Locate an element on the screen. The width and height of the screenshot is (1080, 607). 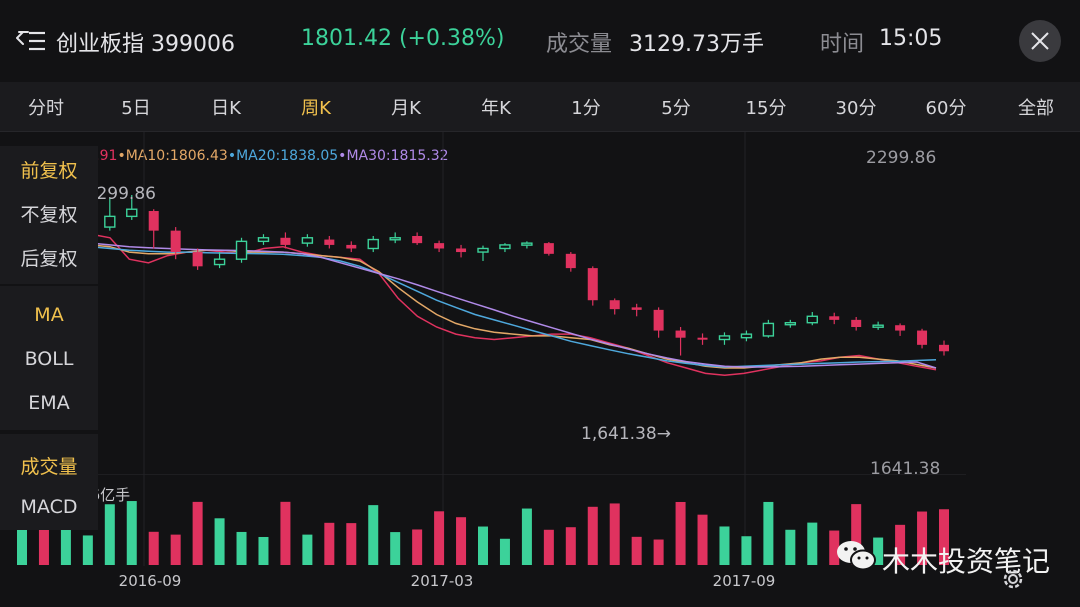
side-item-ema: EMA is located at coordinates (49, 403).